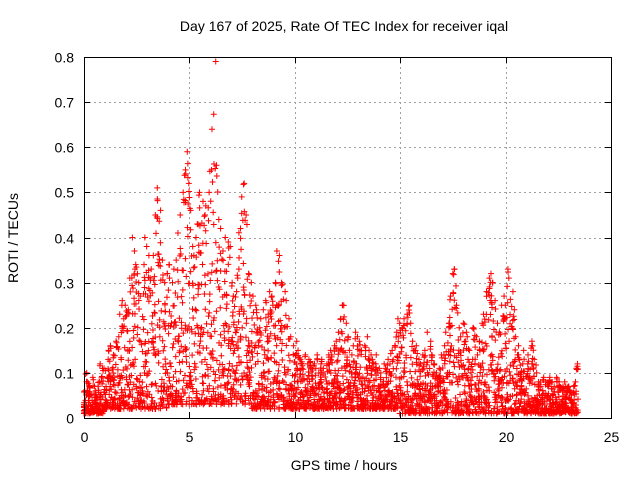  Describe the element at coordinates (65, 58) in the screenshot. I see `y-tick-label: 0.8` at that location.